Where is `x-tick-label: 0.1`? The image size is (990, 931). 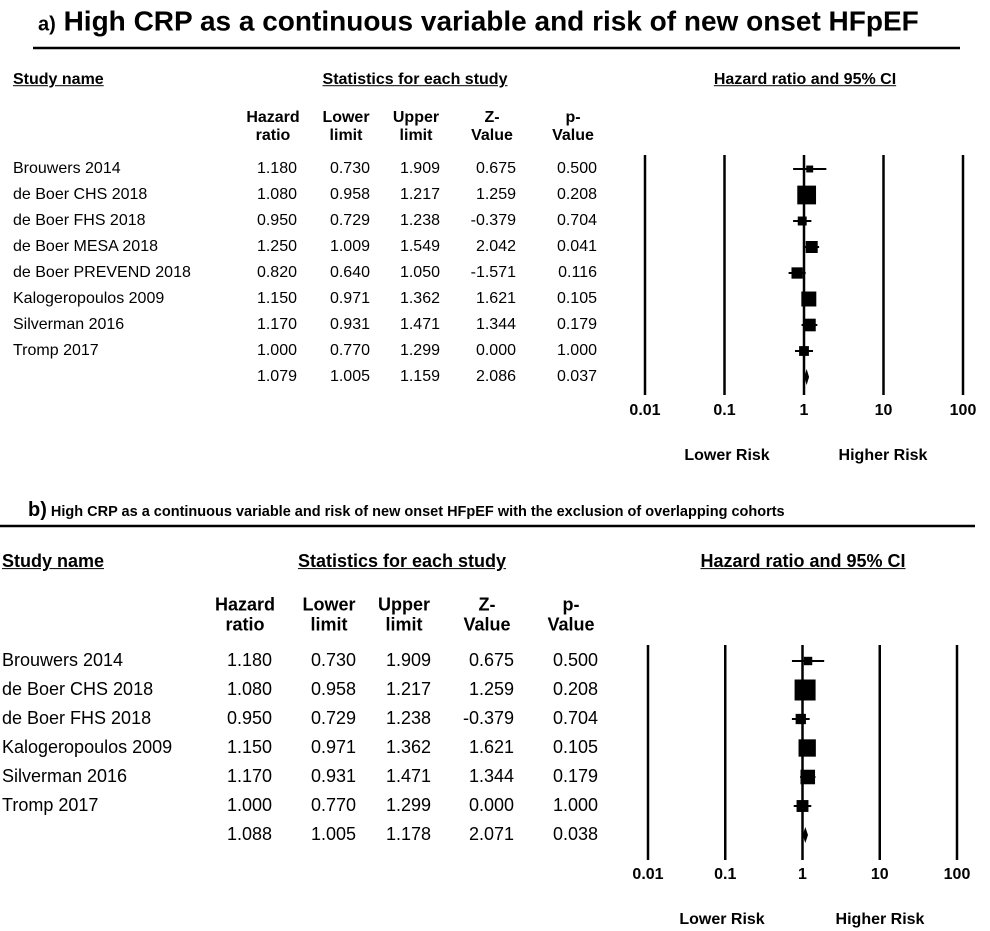
x-tick-label: 0.1 is located at coordinates (724, 411).